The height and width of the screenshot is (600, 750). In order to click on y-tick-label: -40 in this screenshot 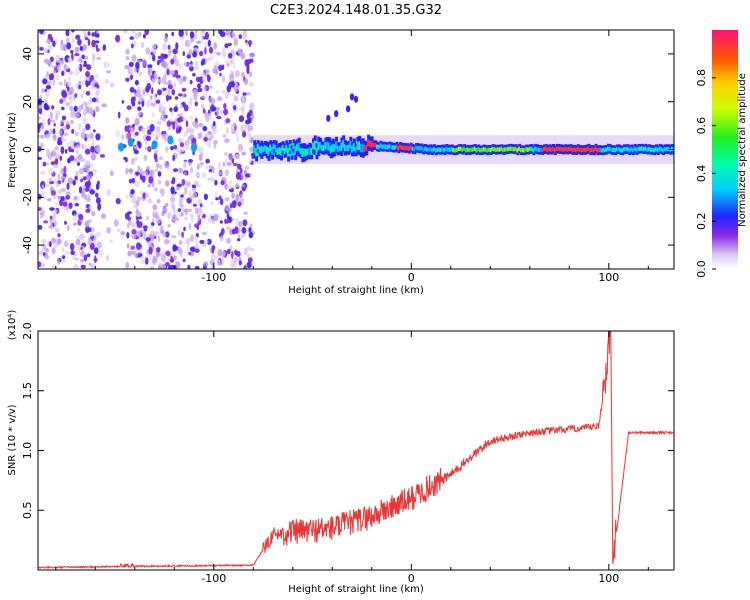, I will do `click(27, 245)`.